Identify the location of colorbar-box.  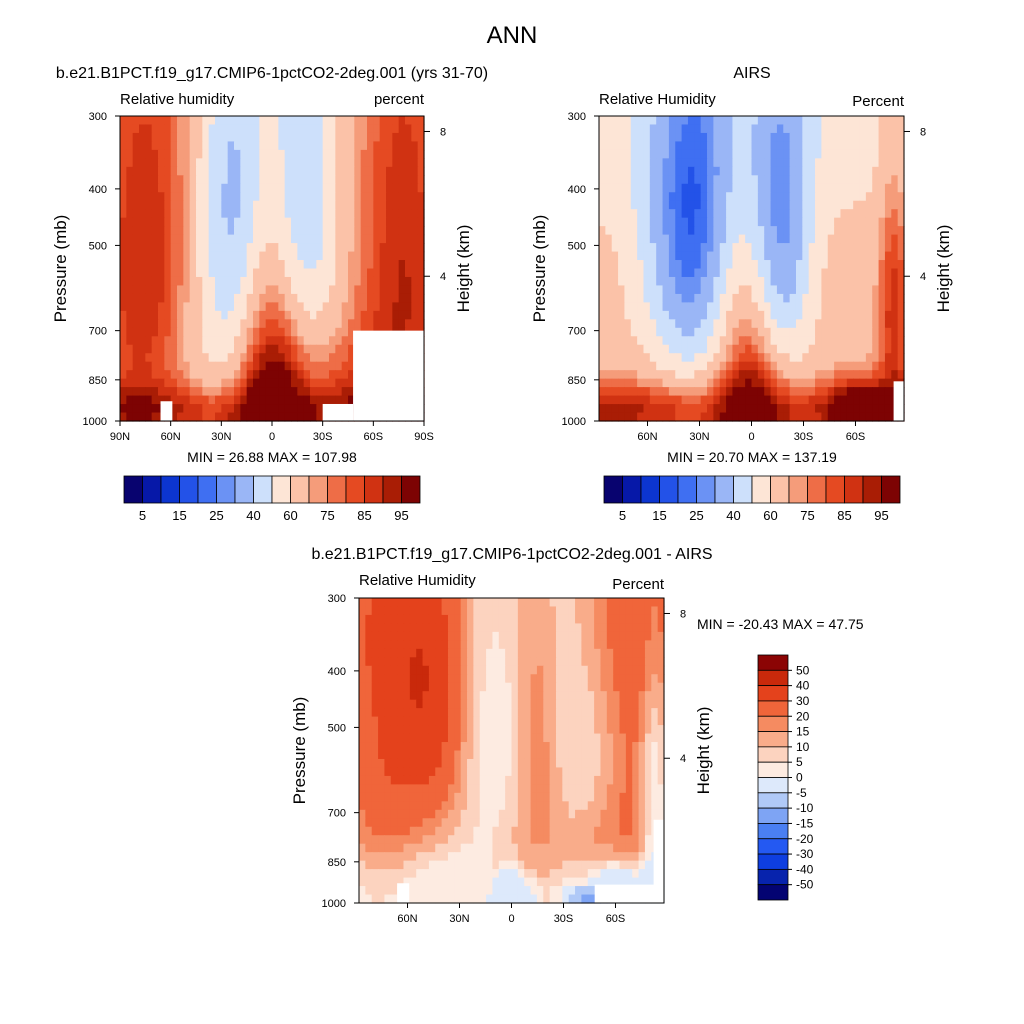
(300, 489).